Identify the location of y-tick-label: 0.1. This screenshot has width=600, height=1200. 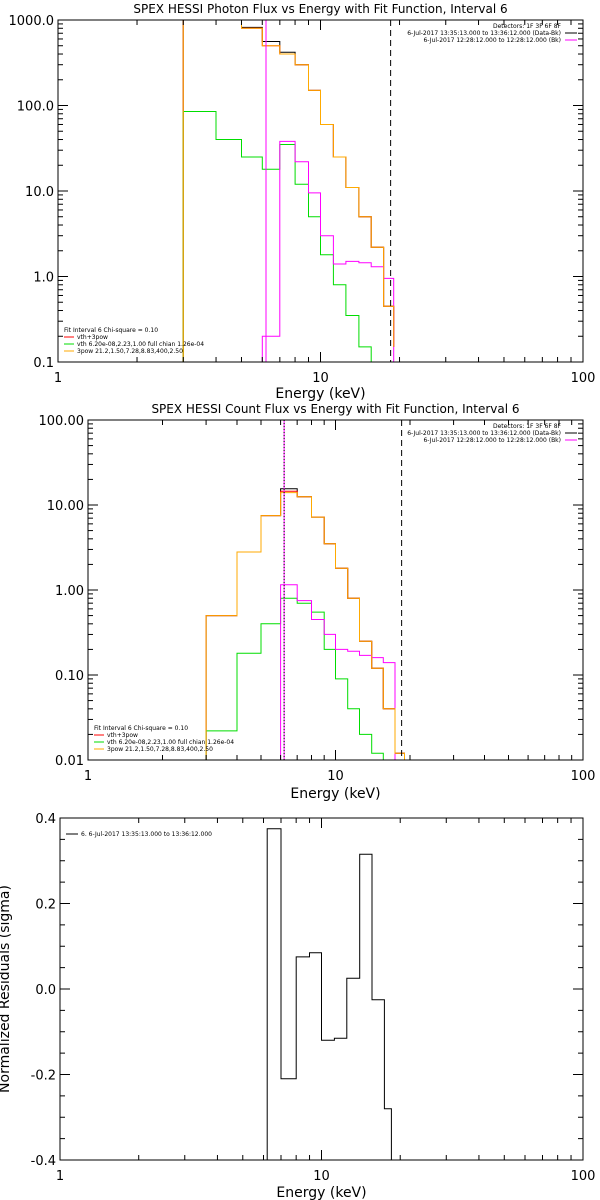
(43, 363).